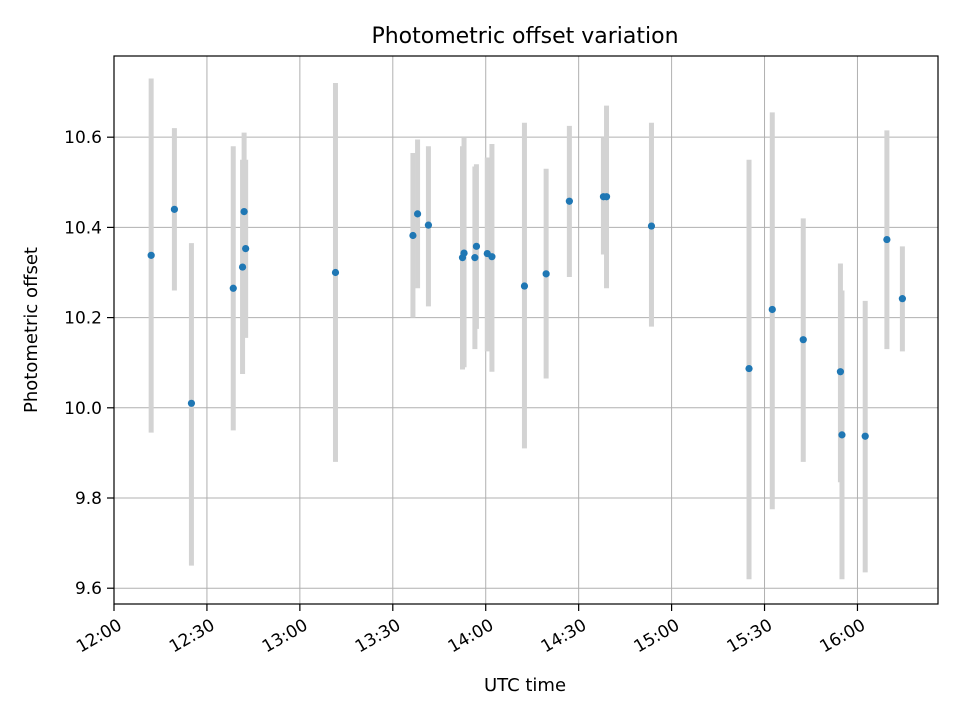  What do you see at coordinates (83, 228) in the screenshot?
I see `y-tick-label: 10.4` at bounding box center [83, 228].